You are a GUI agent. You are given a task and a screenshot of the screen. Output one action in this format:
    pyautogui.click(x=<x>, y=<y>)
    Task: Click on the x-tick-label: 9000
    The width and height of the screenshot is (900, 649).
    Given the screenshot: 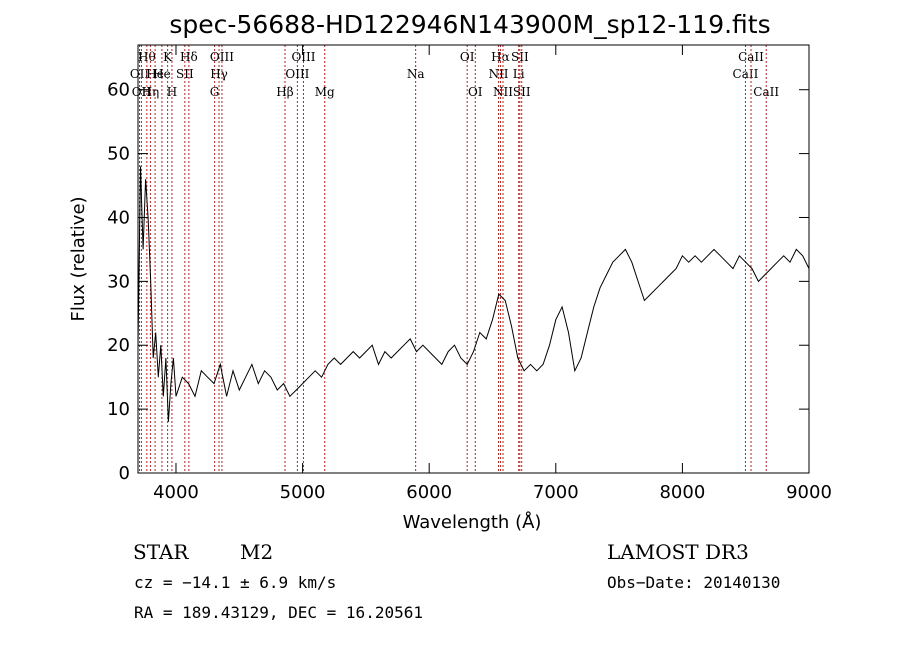 What is the action you would take?
    pyautogui.click(x=809, y=492)
    